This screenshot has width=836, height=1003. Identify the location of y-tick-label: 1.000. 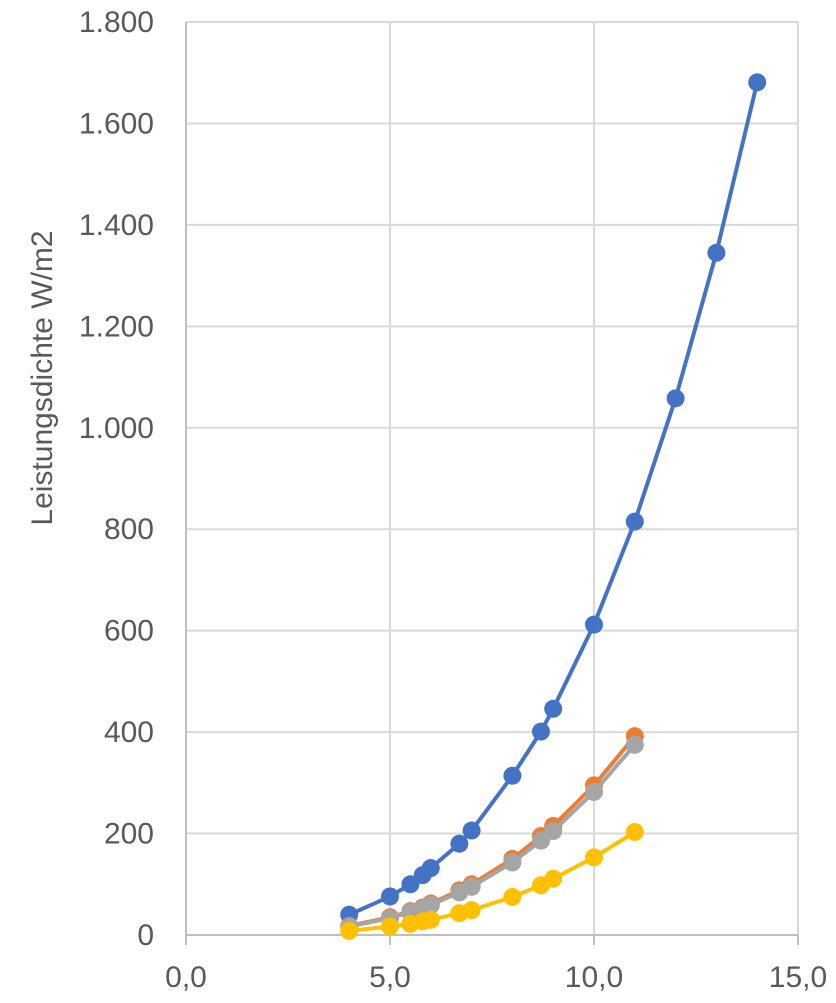
(116, 428).